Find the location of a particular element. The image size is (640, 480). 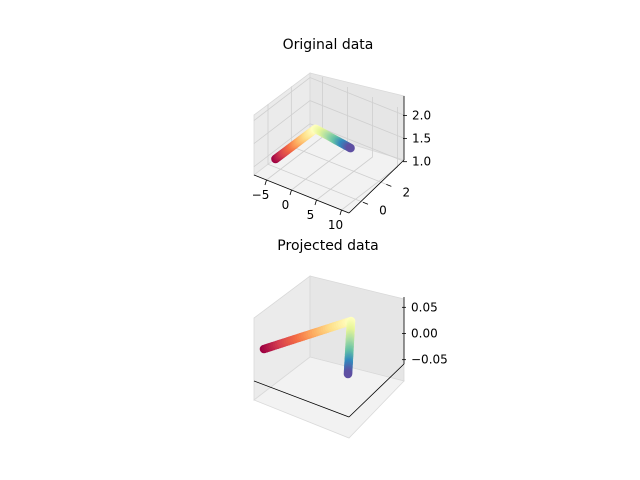

z-tick-label-1: 1.5 is located at coordinates (421, 139).